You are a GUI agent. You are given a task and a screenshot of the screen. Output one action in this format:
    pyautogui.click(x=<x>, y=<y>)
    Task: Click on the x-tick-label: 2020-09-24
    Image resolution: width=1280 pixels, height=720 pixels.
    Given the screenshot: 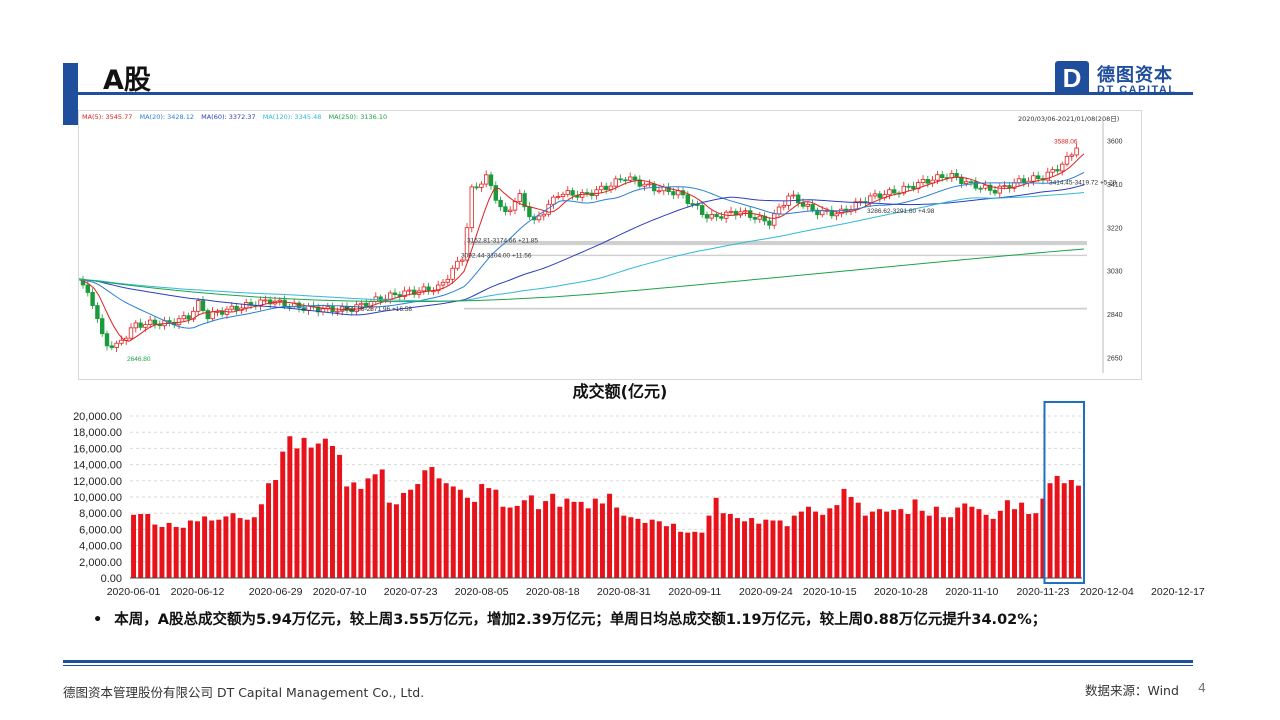 What is the action you would take?
    pyautogui.click(x=766, y=592)
    